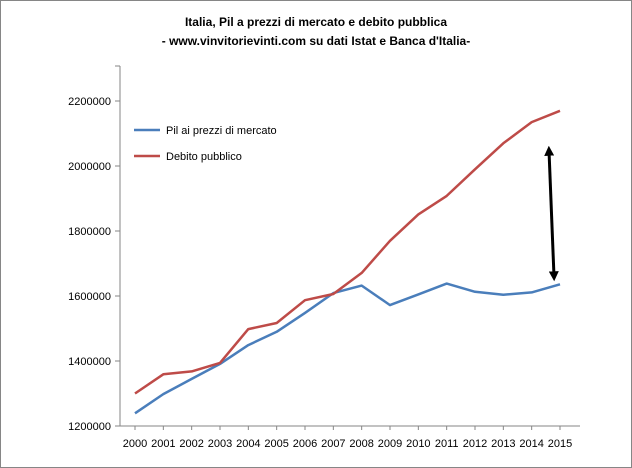 The image size is (632, 468). What do you see at coordinates (305, 444) in the screenshot?
I see `x-tick-label: 2006` at bounding box center [305, 444].